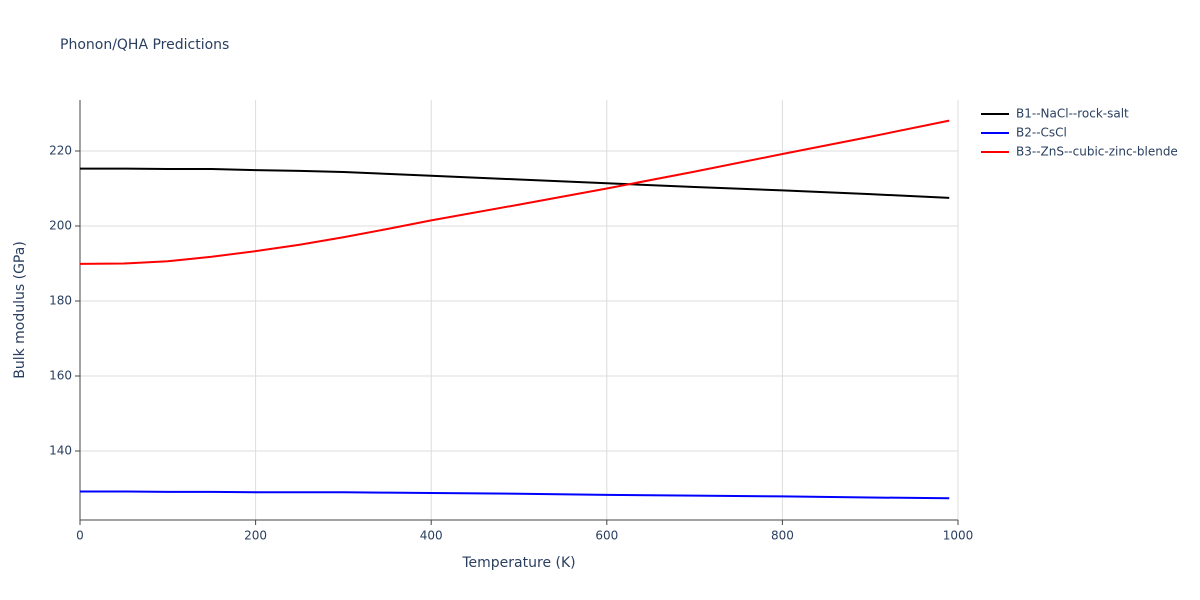 The image size is (1200, 600). What do you see at coordinates (1072, 114) in the screenshot?
I see `legend-label: B1--NaCl--rock-salt` at bounding box center [1072, 114].